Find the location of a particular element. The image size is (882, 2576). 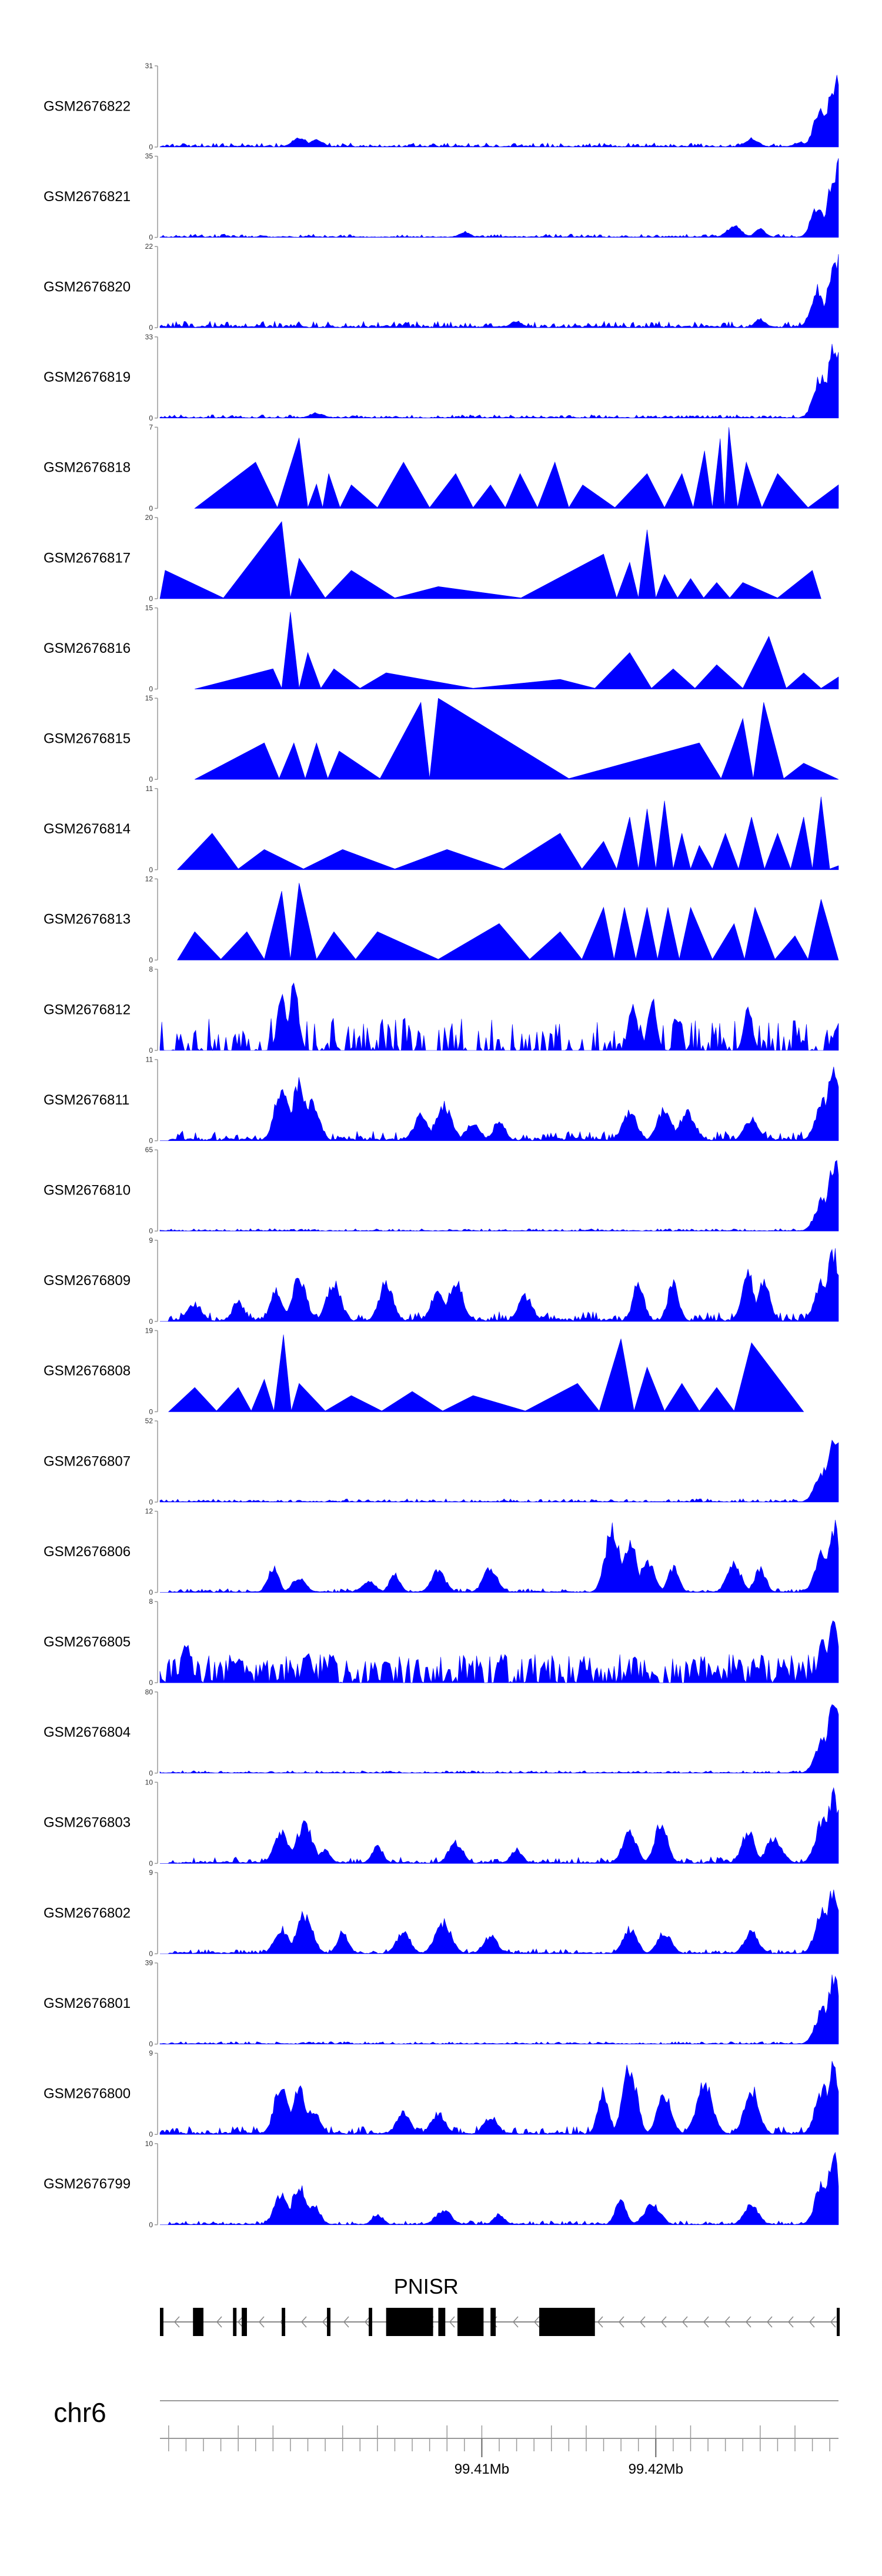

track-GSM2676819: GSM2676819 33 0 is located at coordinates (441, 377).